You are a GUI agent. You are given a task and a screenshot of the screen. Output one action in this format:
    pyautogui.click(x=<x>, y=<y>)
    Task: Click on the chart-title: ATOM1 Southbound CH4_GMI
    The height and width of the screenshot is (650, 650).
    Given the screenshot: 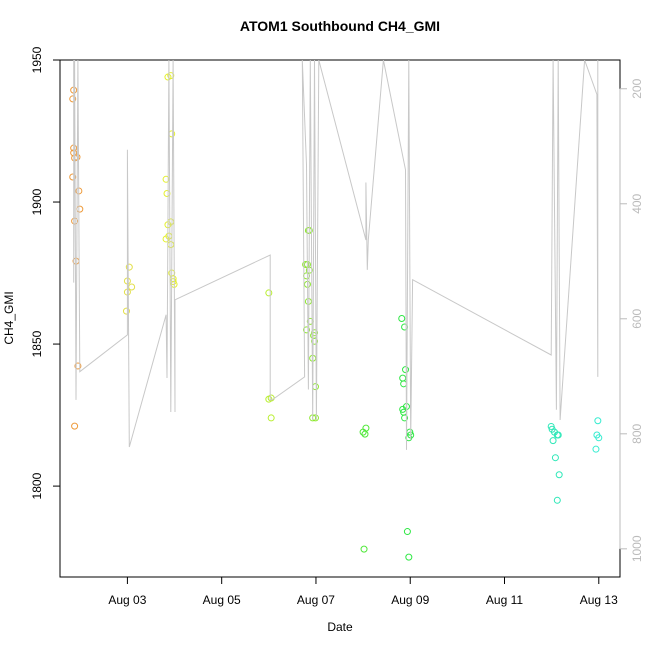 What is the action you would take?
    pyautogui.click(x=340, y=26)
    